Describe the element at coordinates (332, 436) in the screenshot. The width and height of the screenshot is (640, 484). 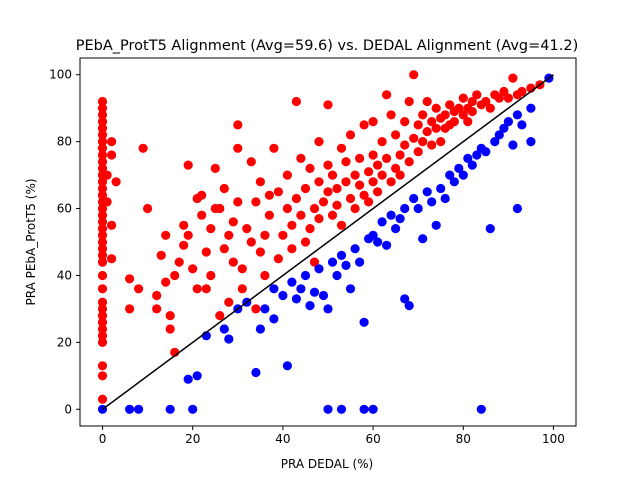
I see `x-axis: 0 20 40 60 80 100` at that location.